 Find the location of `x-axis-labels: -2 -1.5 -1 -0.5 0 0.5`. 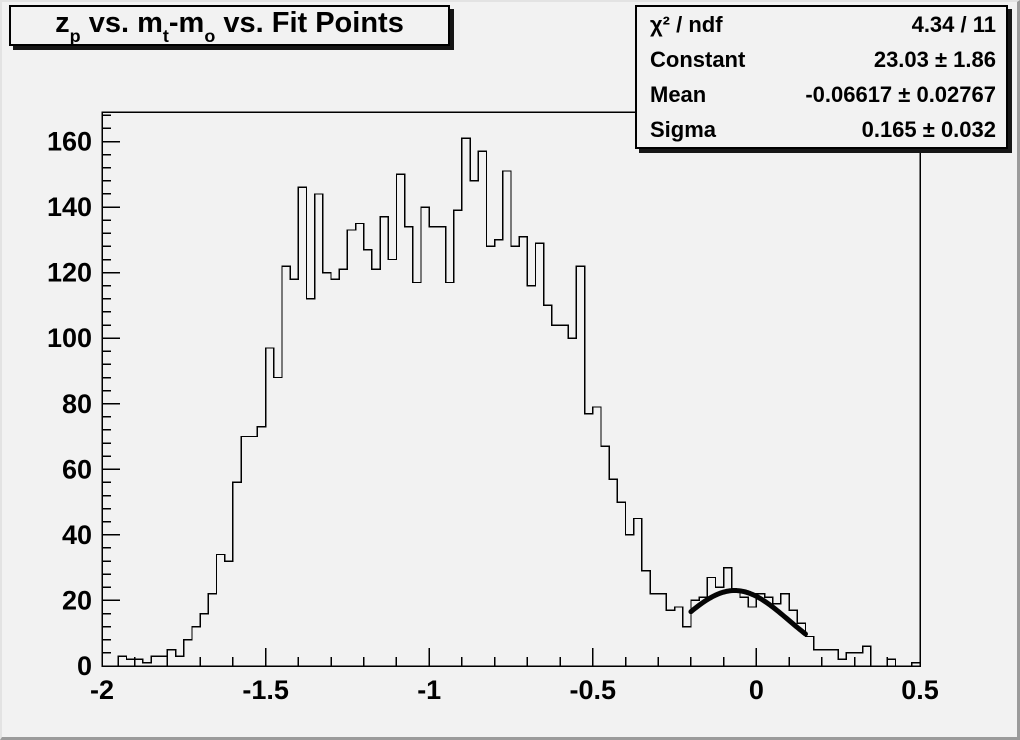

x-axis-labels: -2 -1.5 -1 -0.5 0 0.5 is located at coordinates (514, 690).